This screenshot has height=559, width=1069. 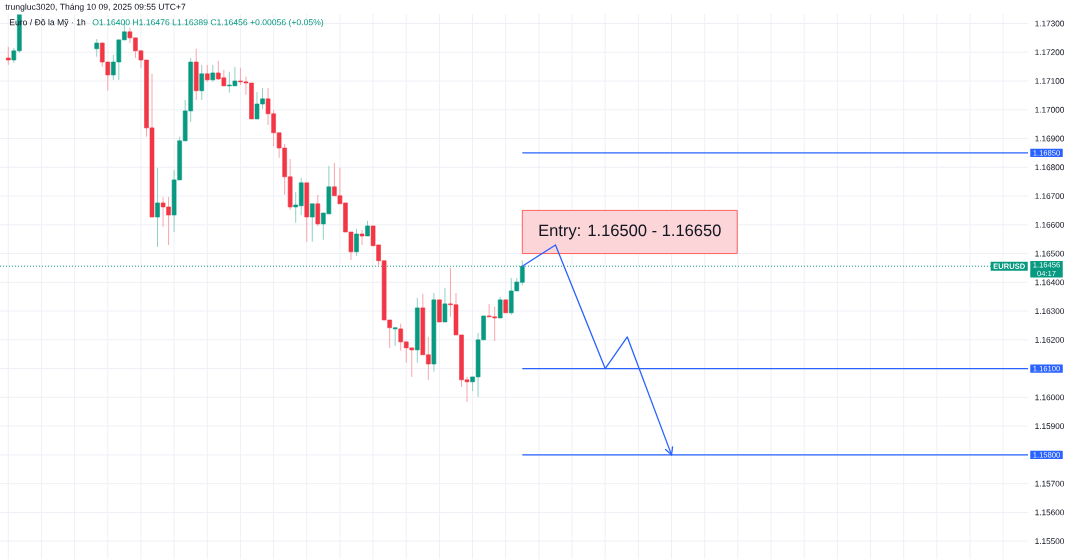 What do you see at coordinates (1050, 339) in the screenshot?
I see `y-tick-label: 1.16200` at bounding box center [1050, 339].